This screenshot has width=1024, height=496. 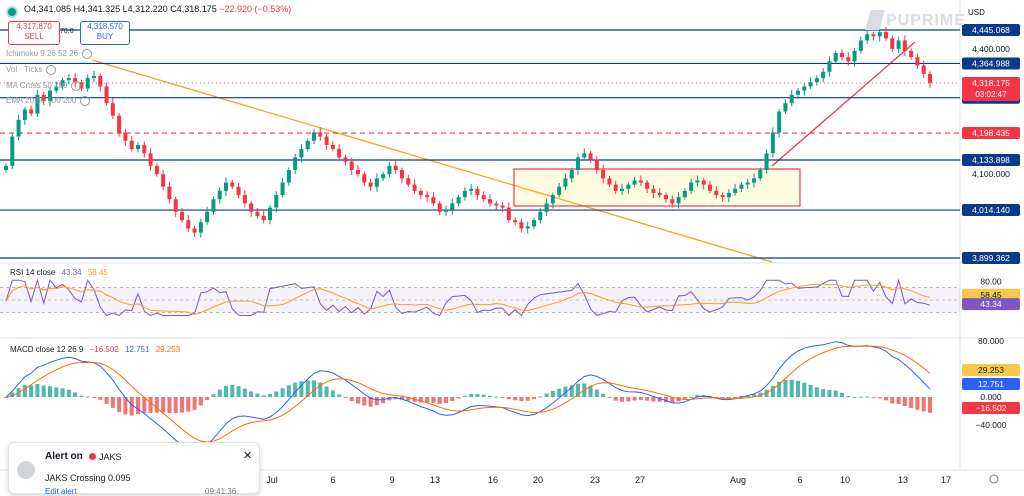 What do you see at coordinates (34, 33) in the screenshot?
I see `sell-button: 4,317.870 SELL` at bounding box center [34, 33].